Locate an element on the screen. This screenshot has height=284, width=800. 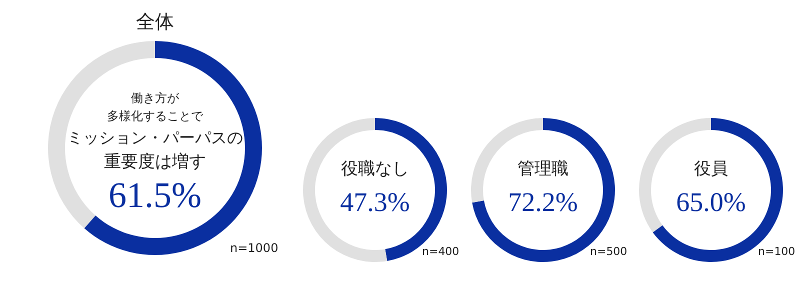
text: 管理職 is located at coordinates (543, 169).